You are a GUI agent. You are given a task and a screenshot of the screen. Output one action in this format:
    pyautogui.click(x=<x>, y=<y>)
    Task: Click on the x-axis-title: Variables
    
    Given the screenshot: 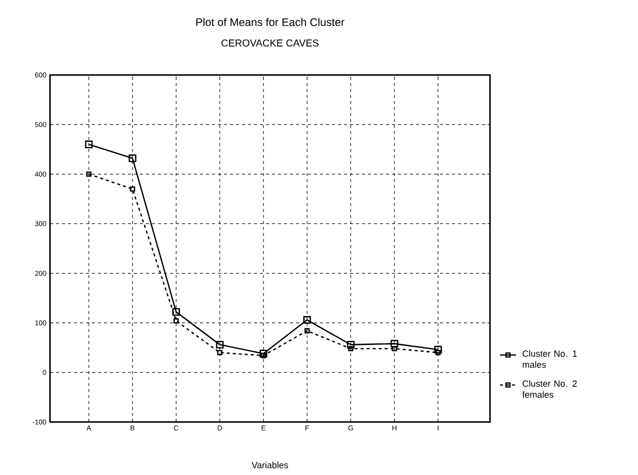 What is the action you would take?
    pyautogui.click(x=270, y=465)
    